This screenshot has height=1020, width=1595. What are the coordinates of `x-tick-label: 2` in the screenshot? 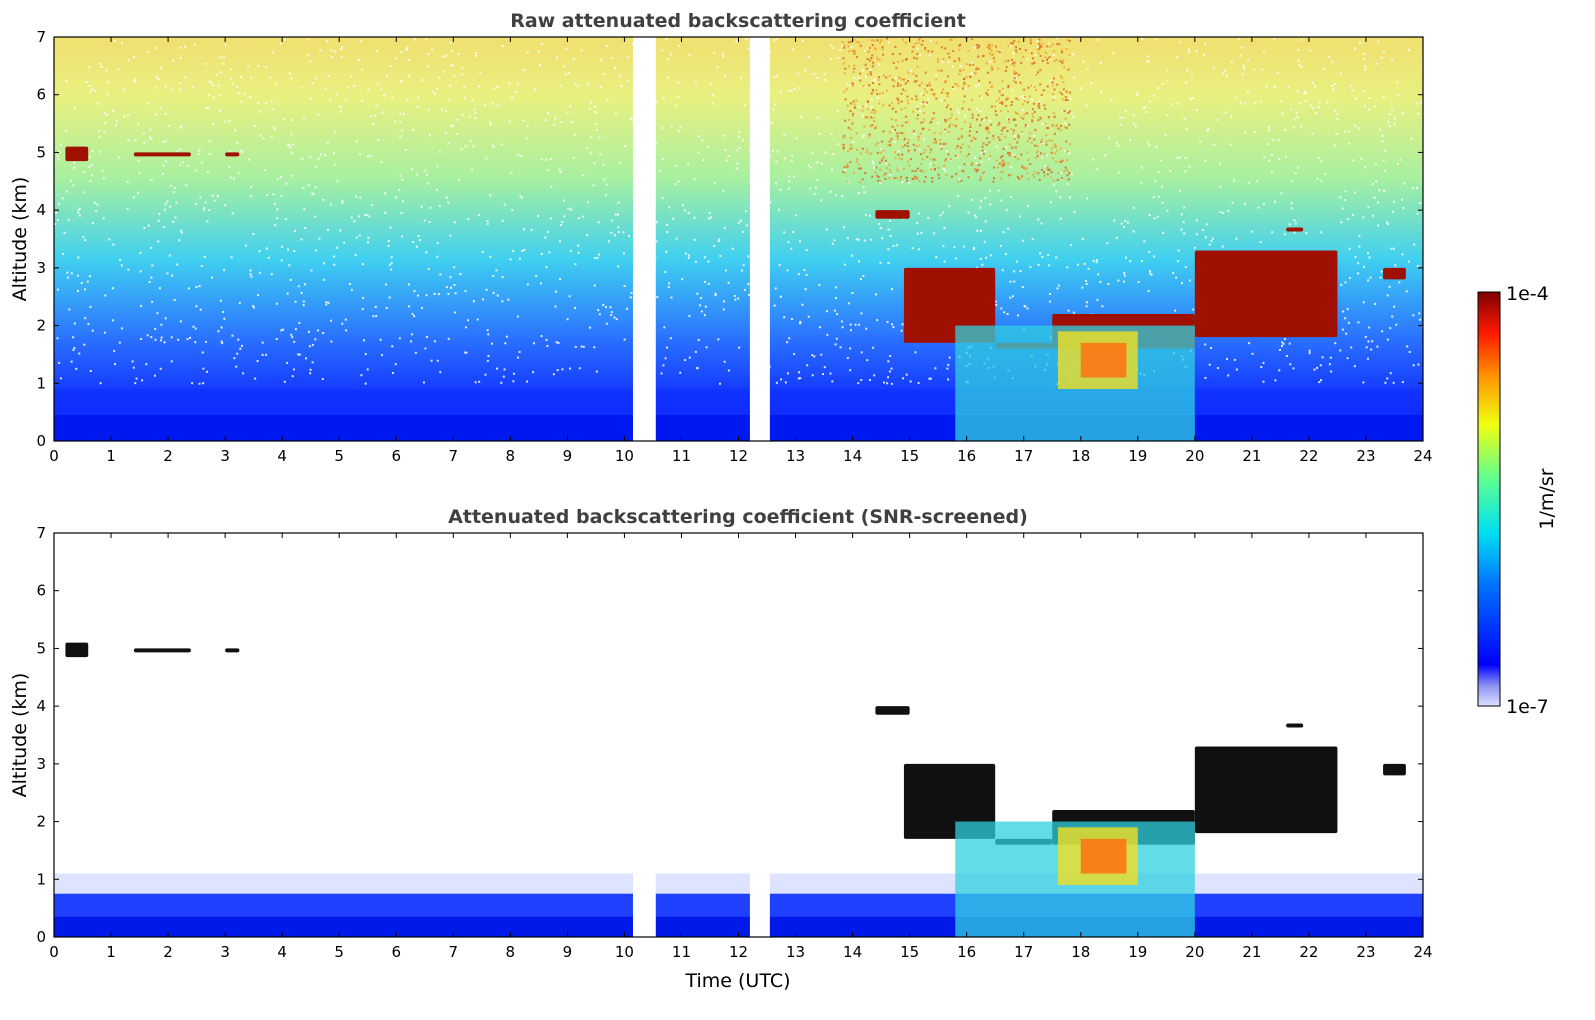 It's located at (168, 952).